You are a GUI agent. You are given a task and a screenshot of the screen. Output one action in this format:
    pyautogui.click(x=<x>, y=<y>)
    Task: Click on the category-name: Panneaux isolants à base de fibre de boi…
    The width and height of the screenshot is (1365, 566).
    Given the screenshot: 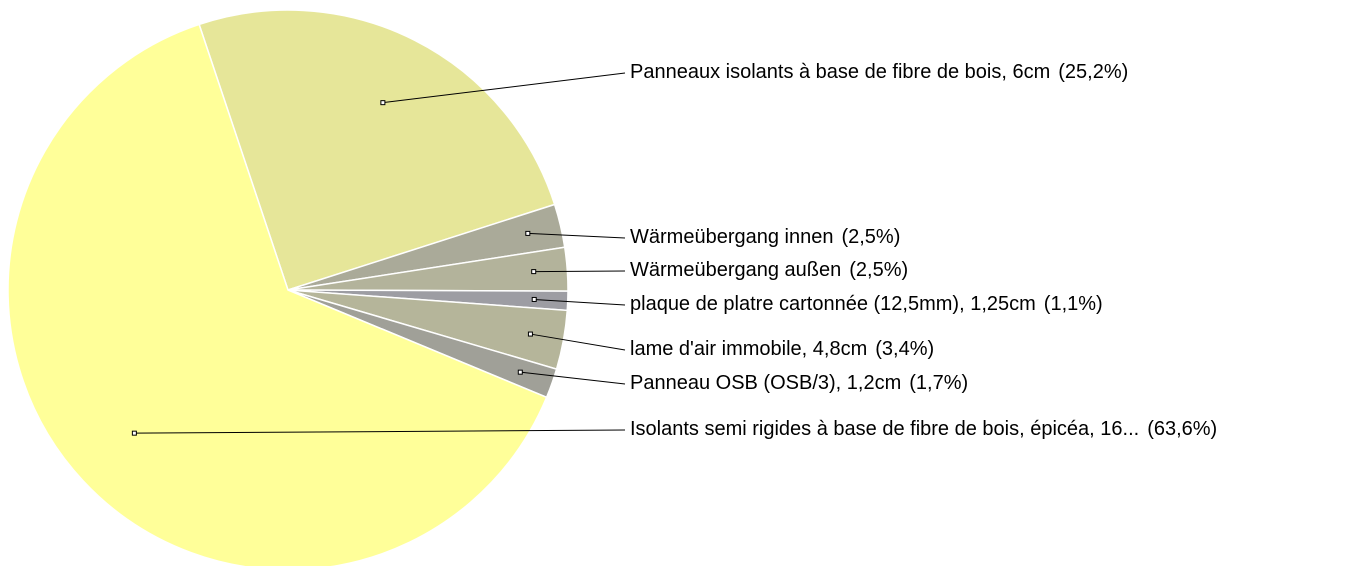 What is the action you would take?
    pyautogui.click(x=840, y=72)
    